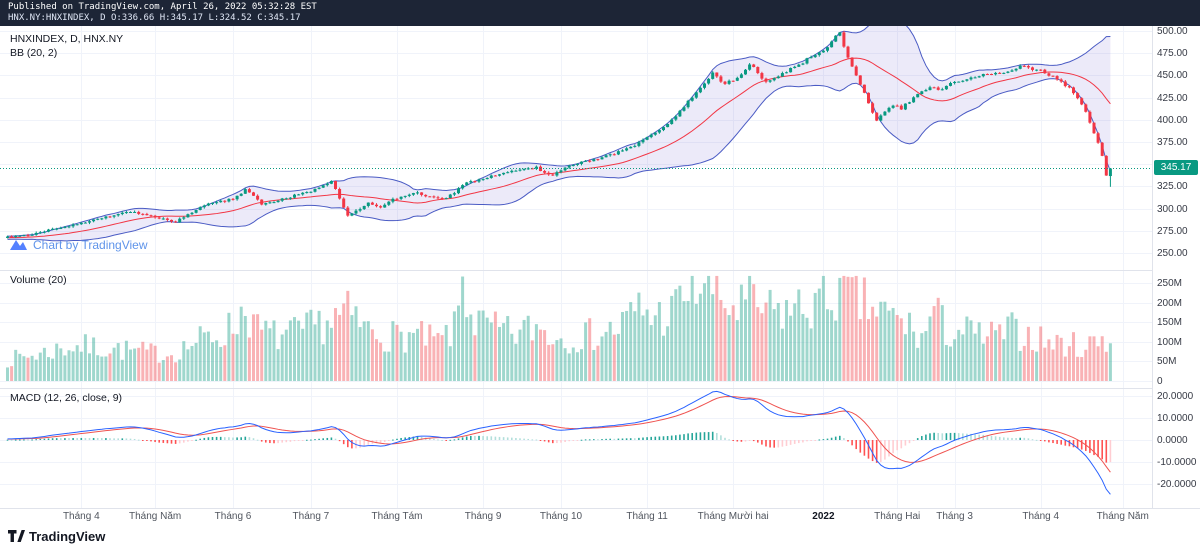 This screenshot has width=1200, height=547. I want to click on price-tick-label: 425.00, so click(1172, 98).